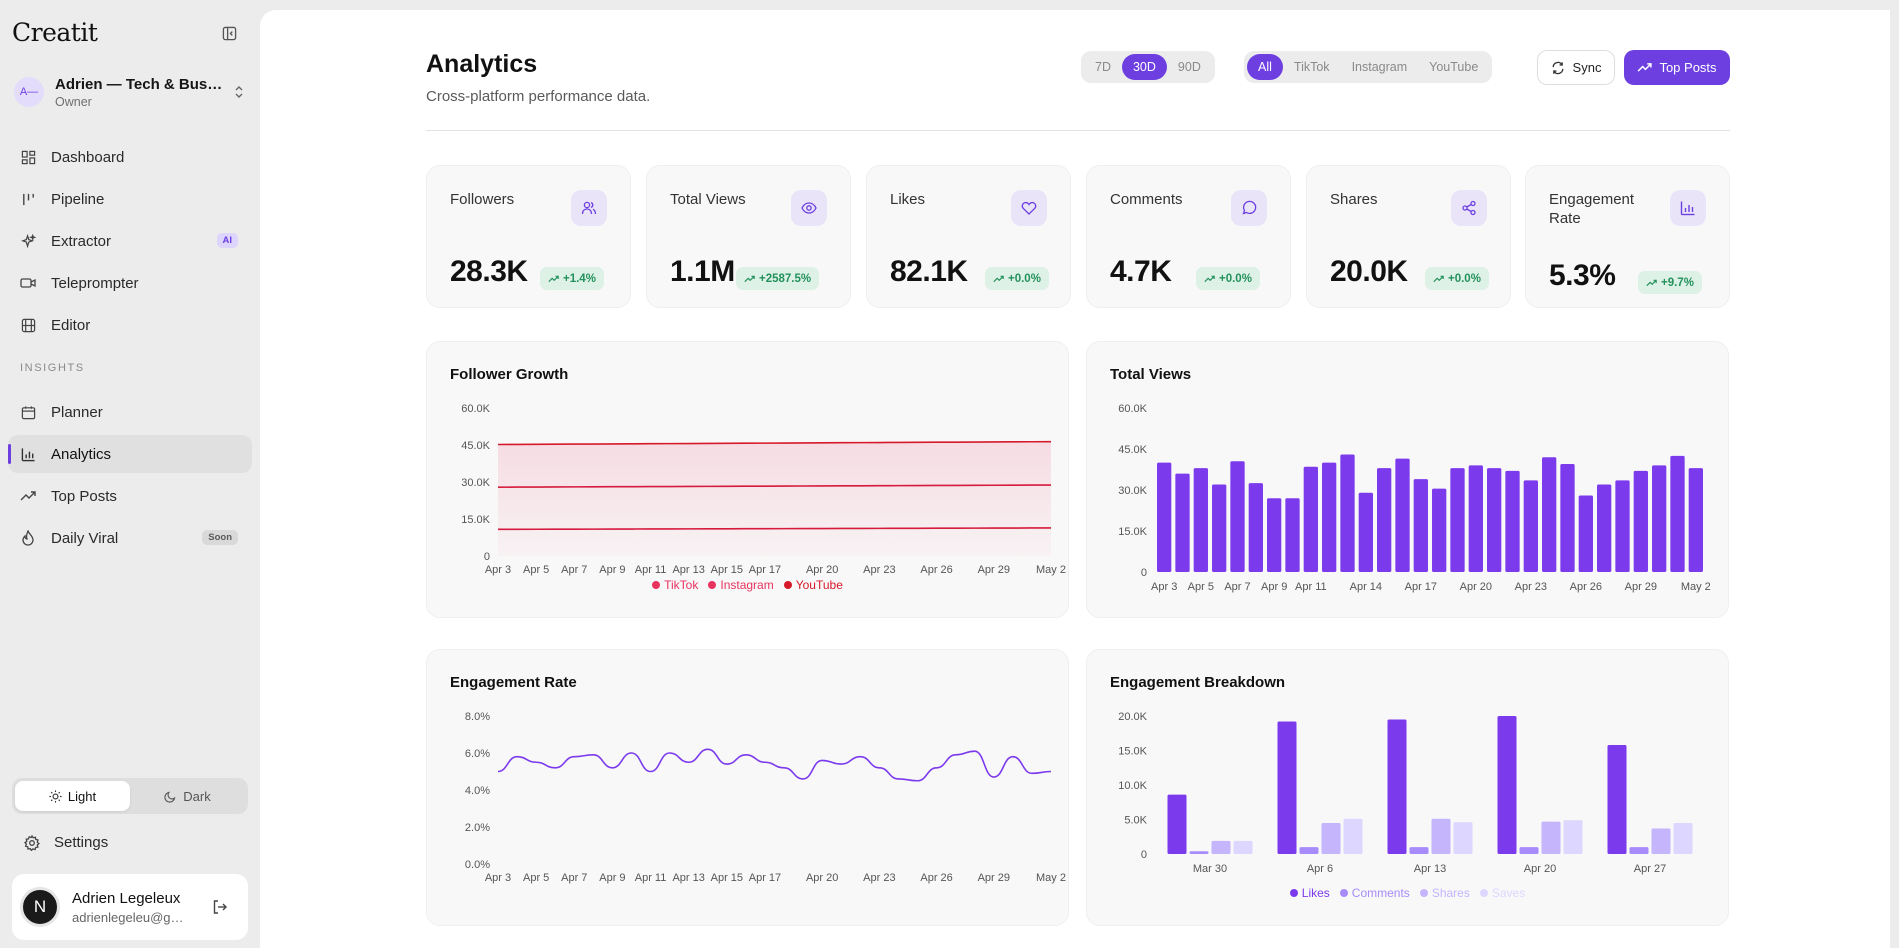 The height and width of the screenshot is (948, 1899). Describe the element at coordinates (589, 208) in the screenshot. I see `users-icon` at that location.